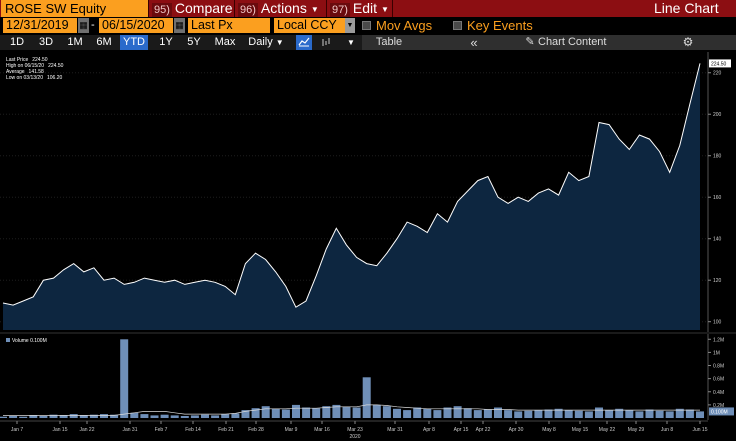 Image resolution: width=736 pixels, height=441 pixels. I want to click on edit-button: 97) Edit ▼, so click(359, 9).